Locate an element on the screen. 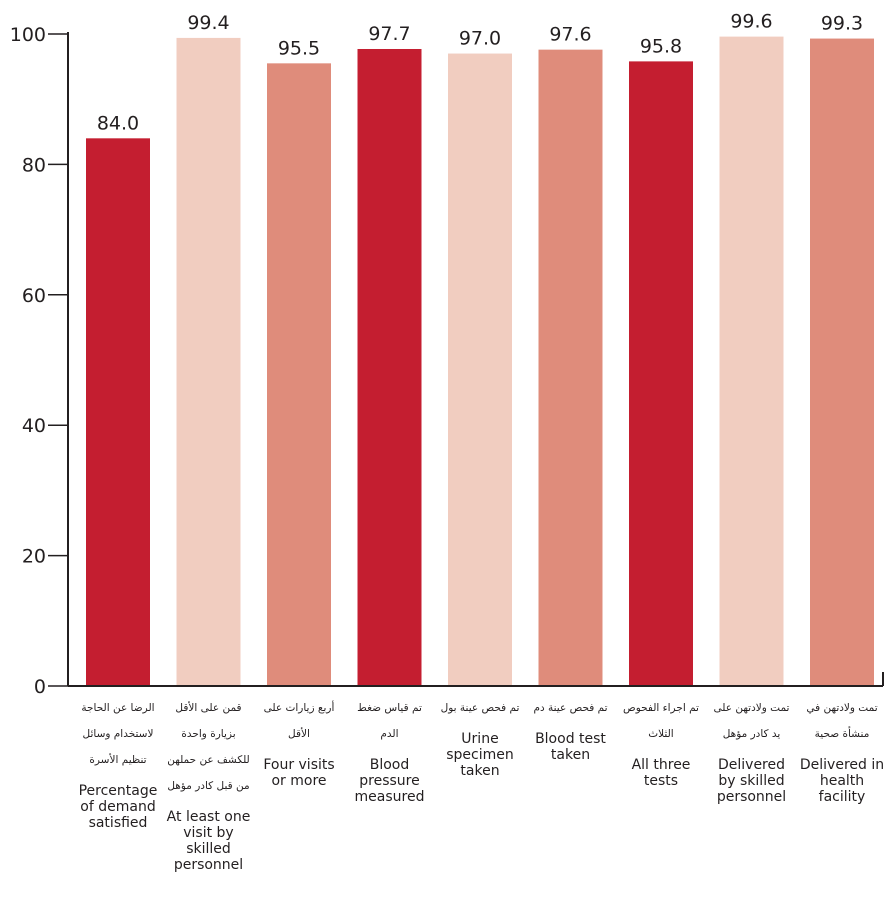  y-tick-label: 20 is located at coordinates (34, 557).